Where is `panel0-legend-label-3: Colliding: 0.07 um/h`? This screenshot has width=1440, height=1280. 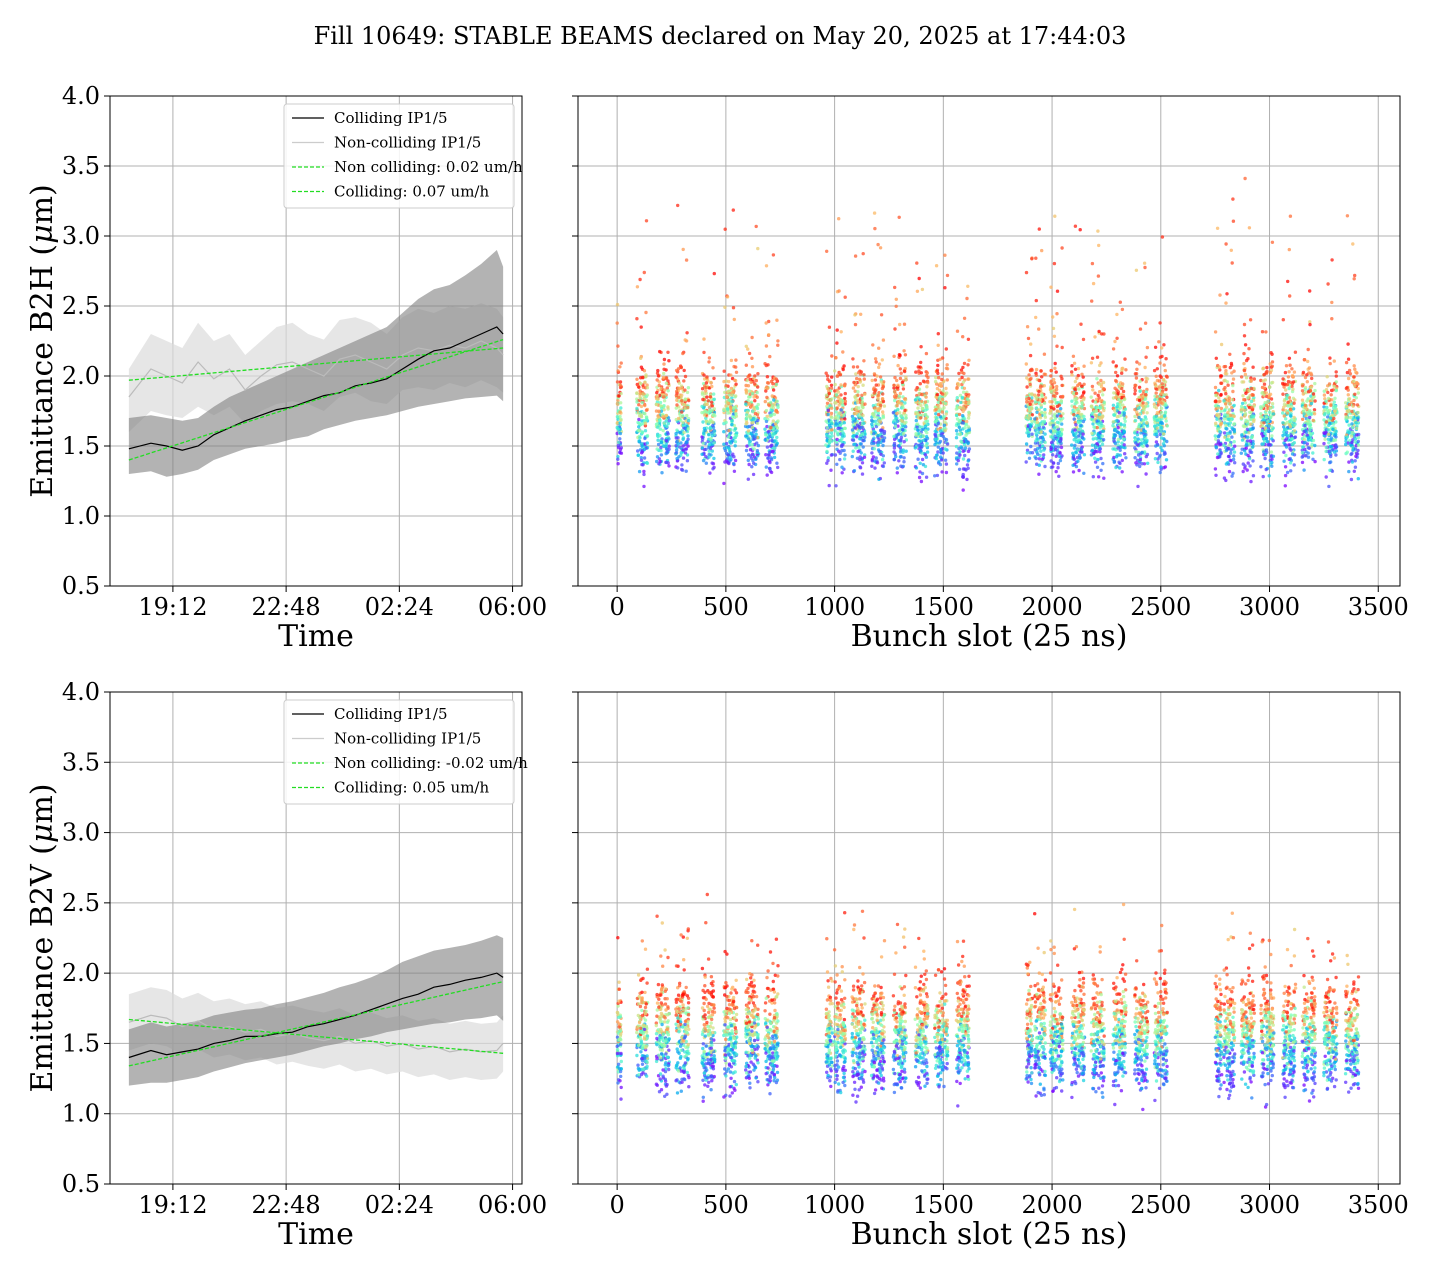
panel0-legend-label-3: Colliding: 0.07 um/h is located at coordinates (411, 192).